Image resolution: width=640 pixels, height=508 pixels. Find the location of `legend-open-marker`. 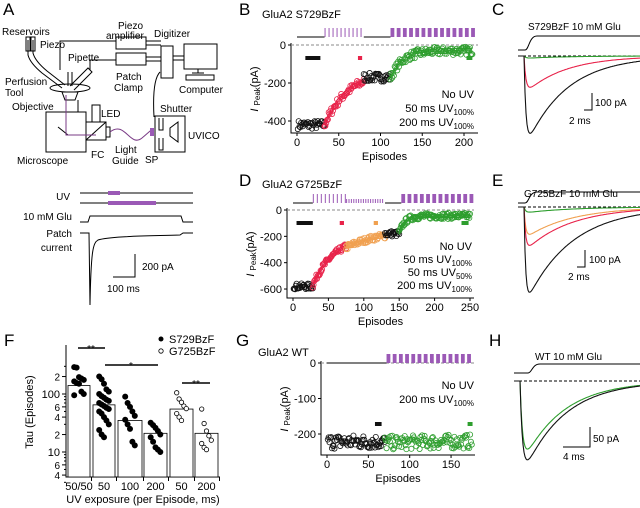

legend-open-marker is located at coordinates (161, 351).